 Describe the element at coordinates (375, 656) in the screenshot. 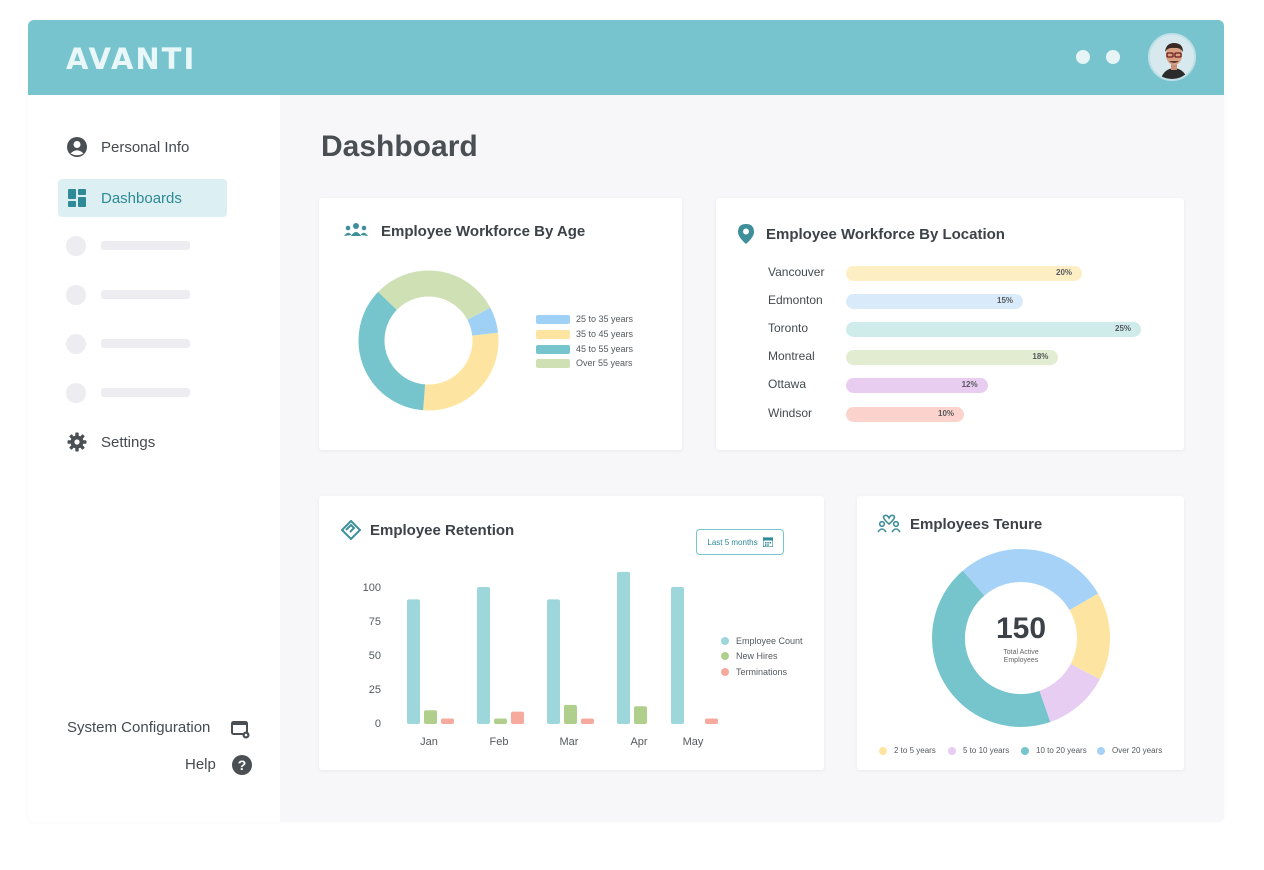

I see `y-tick-label: 50` at that location.